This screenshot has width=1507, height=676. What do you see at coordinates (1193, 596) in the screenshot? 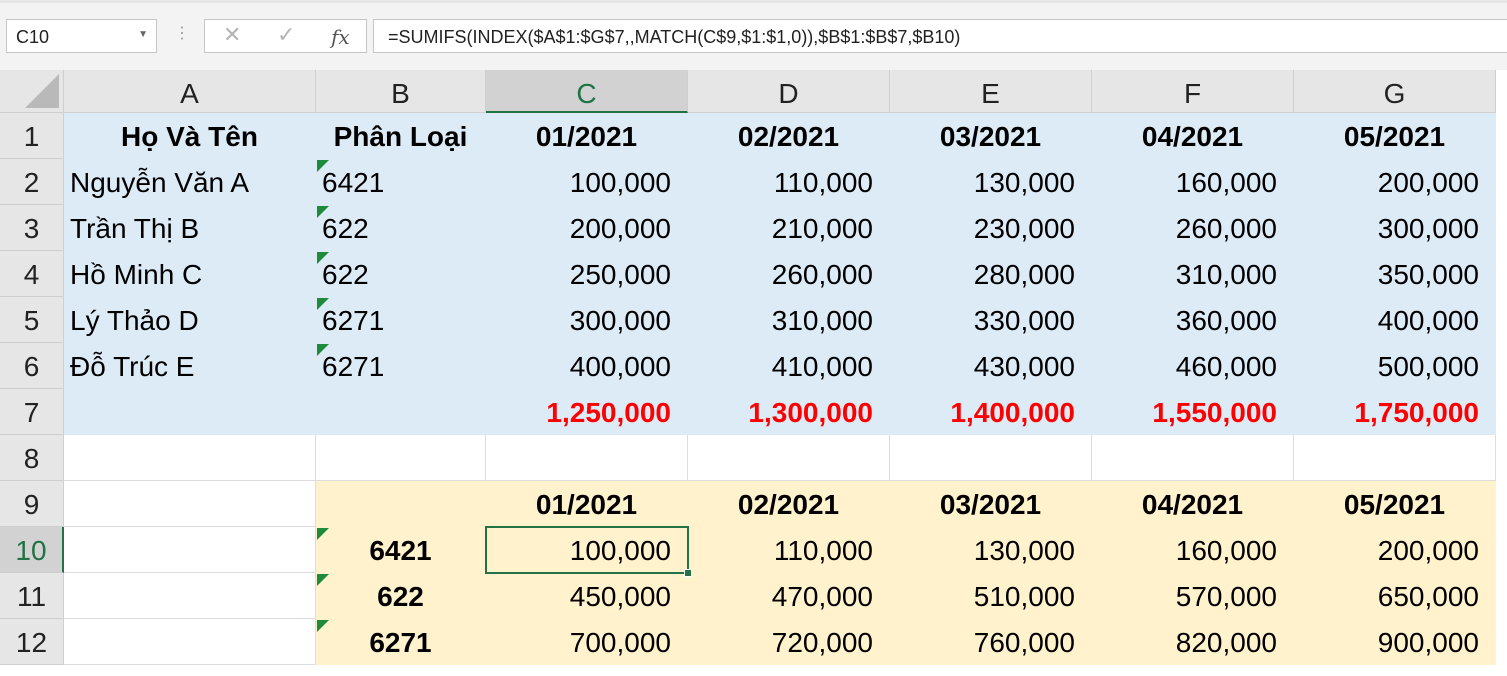
I see `cell-f11: 570,000` at bounding box center [1193, 596].